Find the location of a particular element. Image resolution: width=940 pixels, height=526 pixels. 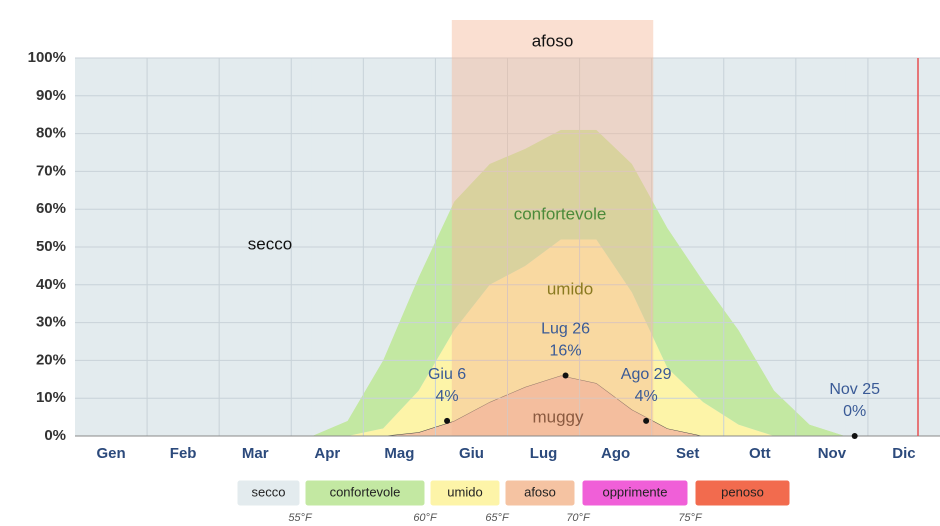

x-tick-label: Ago is located at coordinates (615, 453).